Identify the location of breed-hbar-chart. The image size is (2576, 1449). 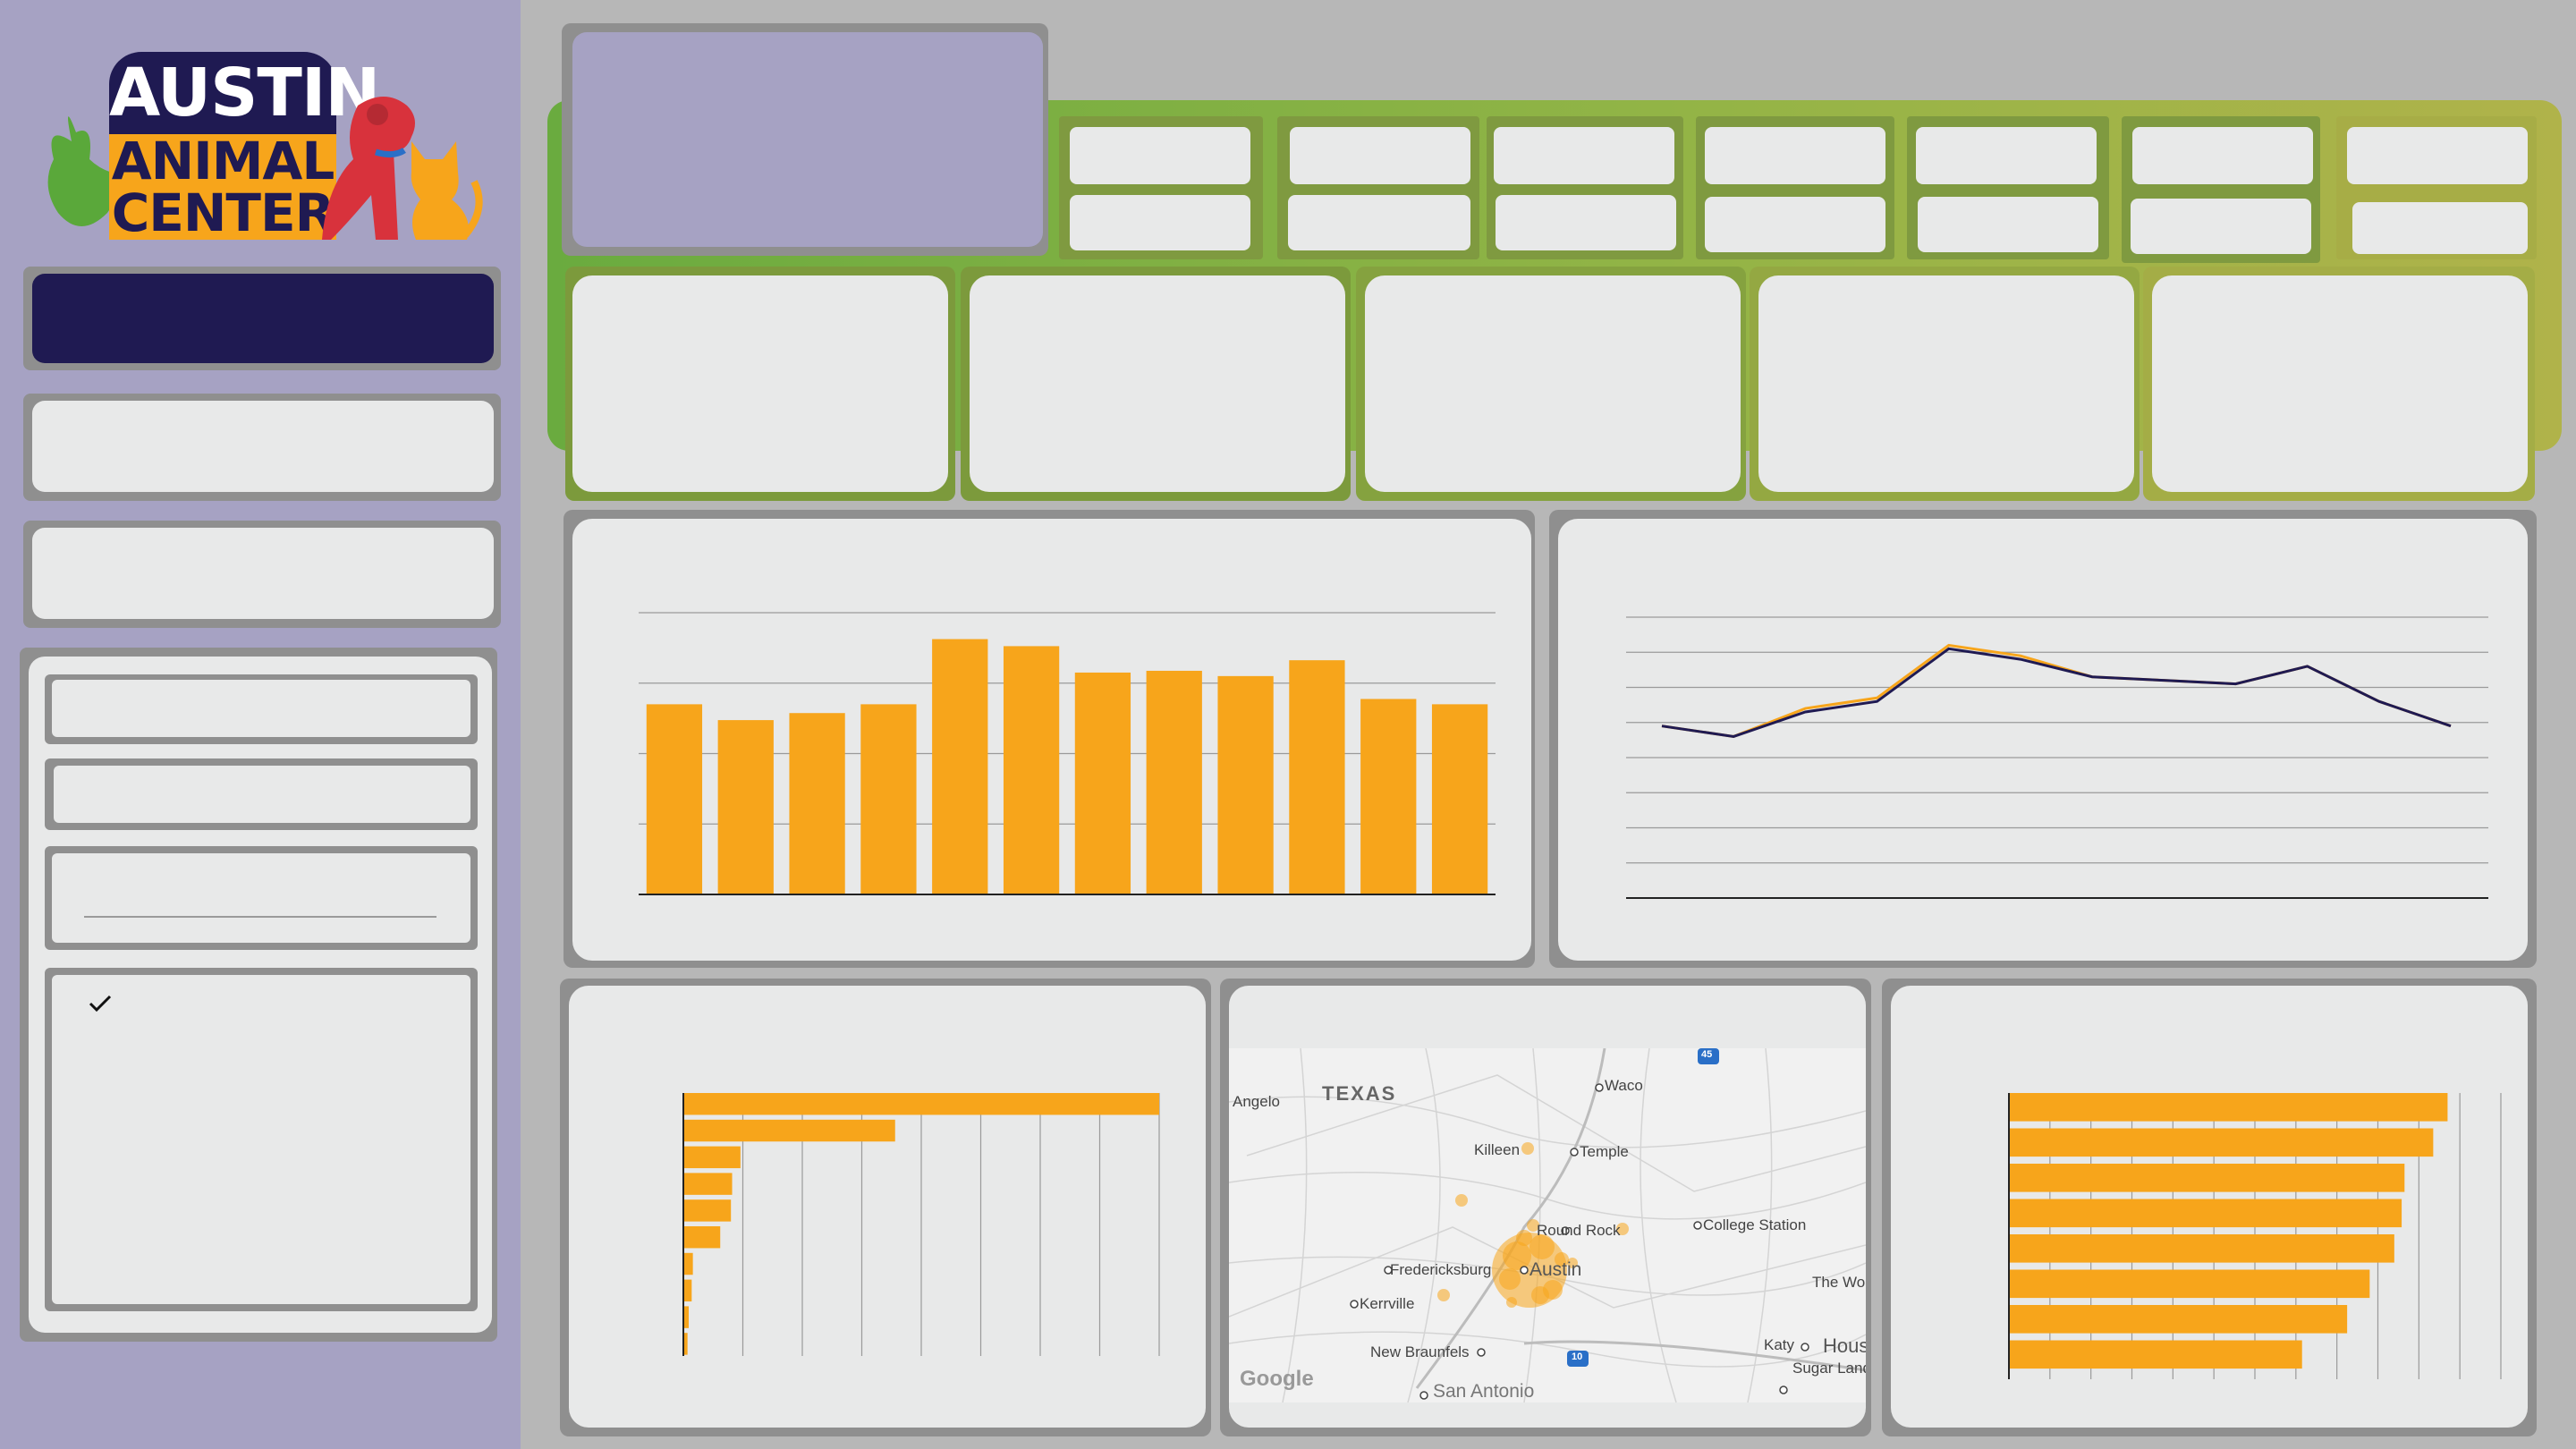
(2255, 1236).